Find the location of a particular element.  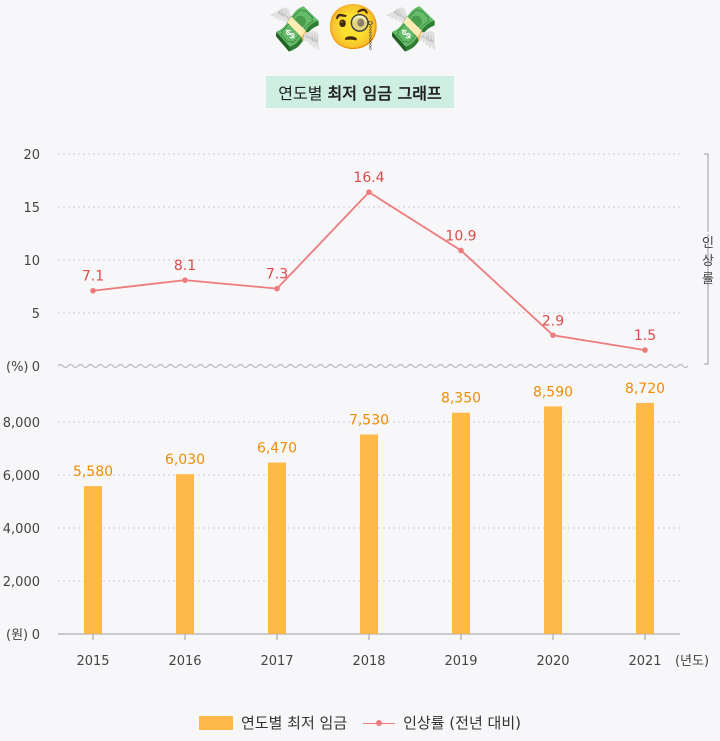

wage-tick-label: 0 is located at coordinates (36, 635).